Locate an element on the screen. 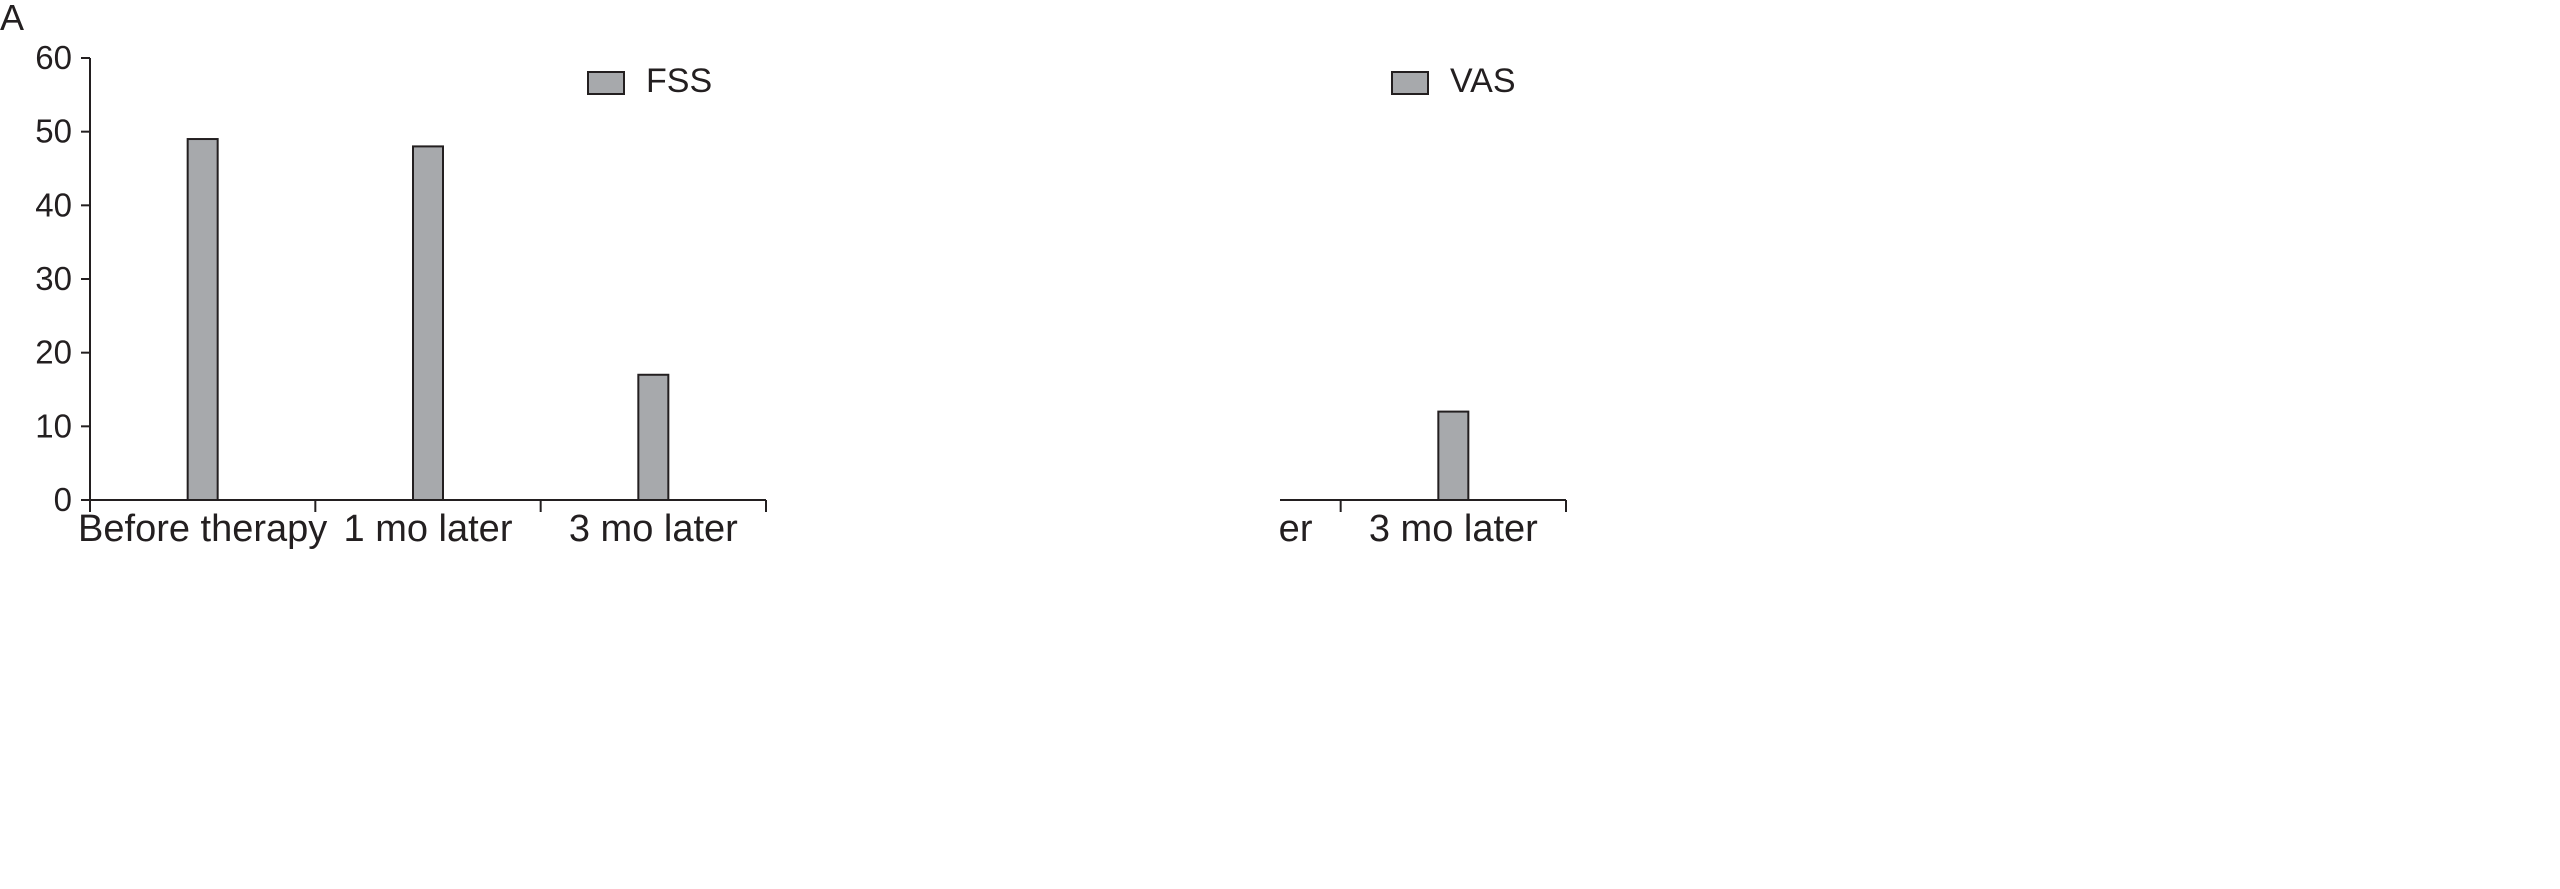 The height and width of the screenshot is (889, 2560). legend-label: FSS is located at coordinates (679, 81).